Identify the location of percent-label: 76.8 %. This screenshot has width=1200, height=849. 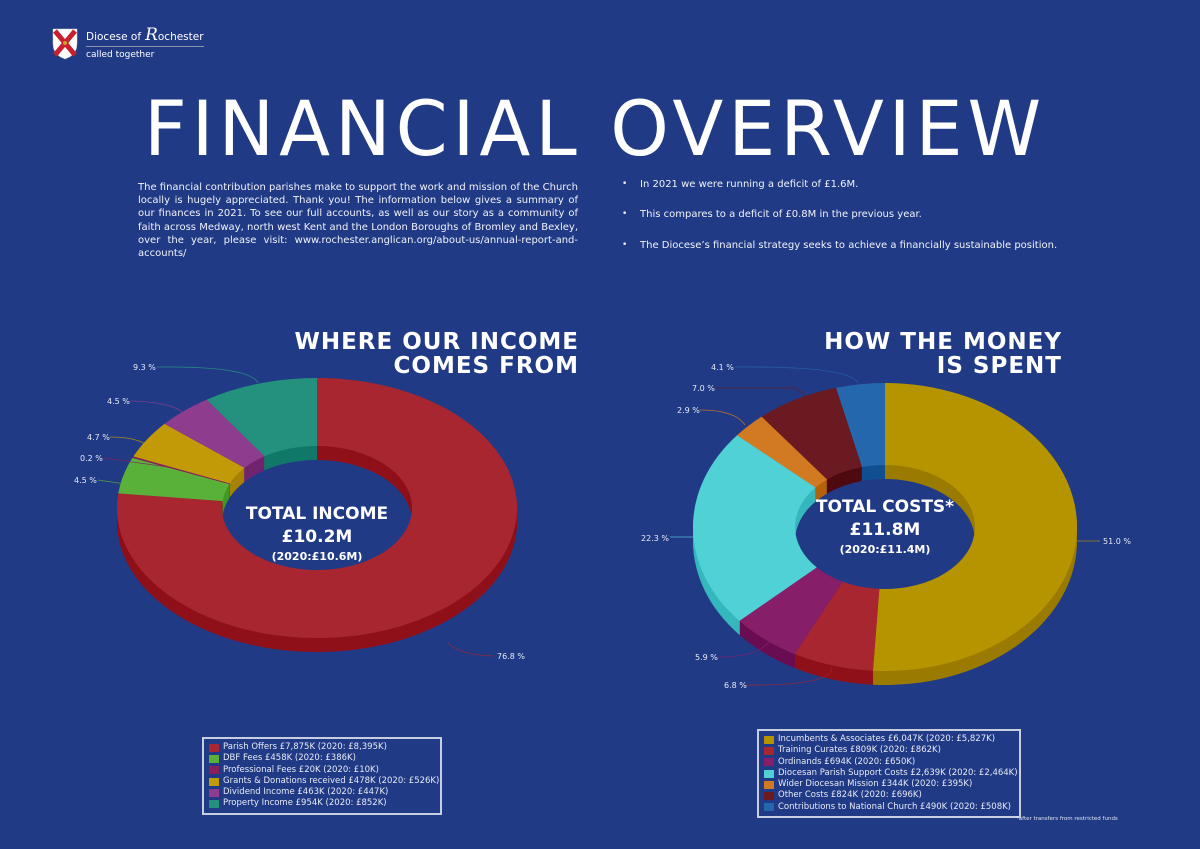
(511, 656).